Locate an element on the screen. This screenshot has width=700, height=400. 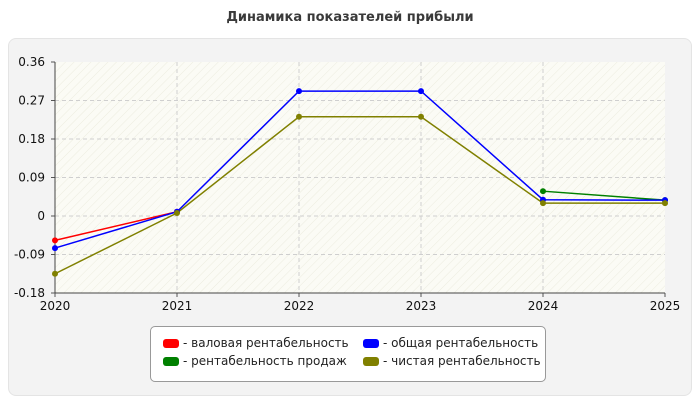
legend-swatch-total-margin is located at coordinates (371, 343).